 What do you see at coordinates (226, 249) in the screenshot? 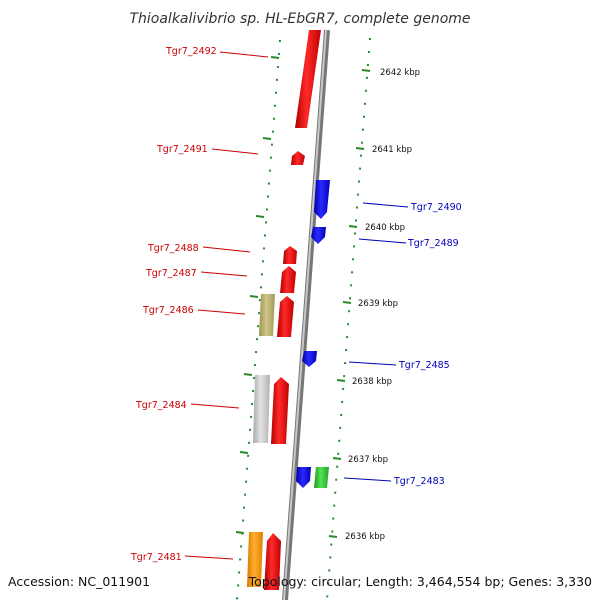
I see `gene-2488-connector` at bounding box center [226, 249].